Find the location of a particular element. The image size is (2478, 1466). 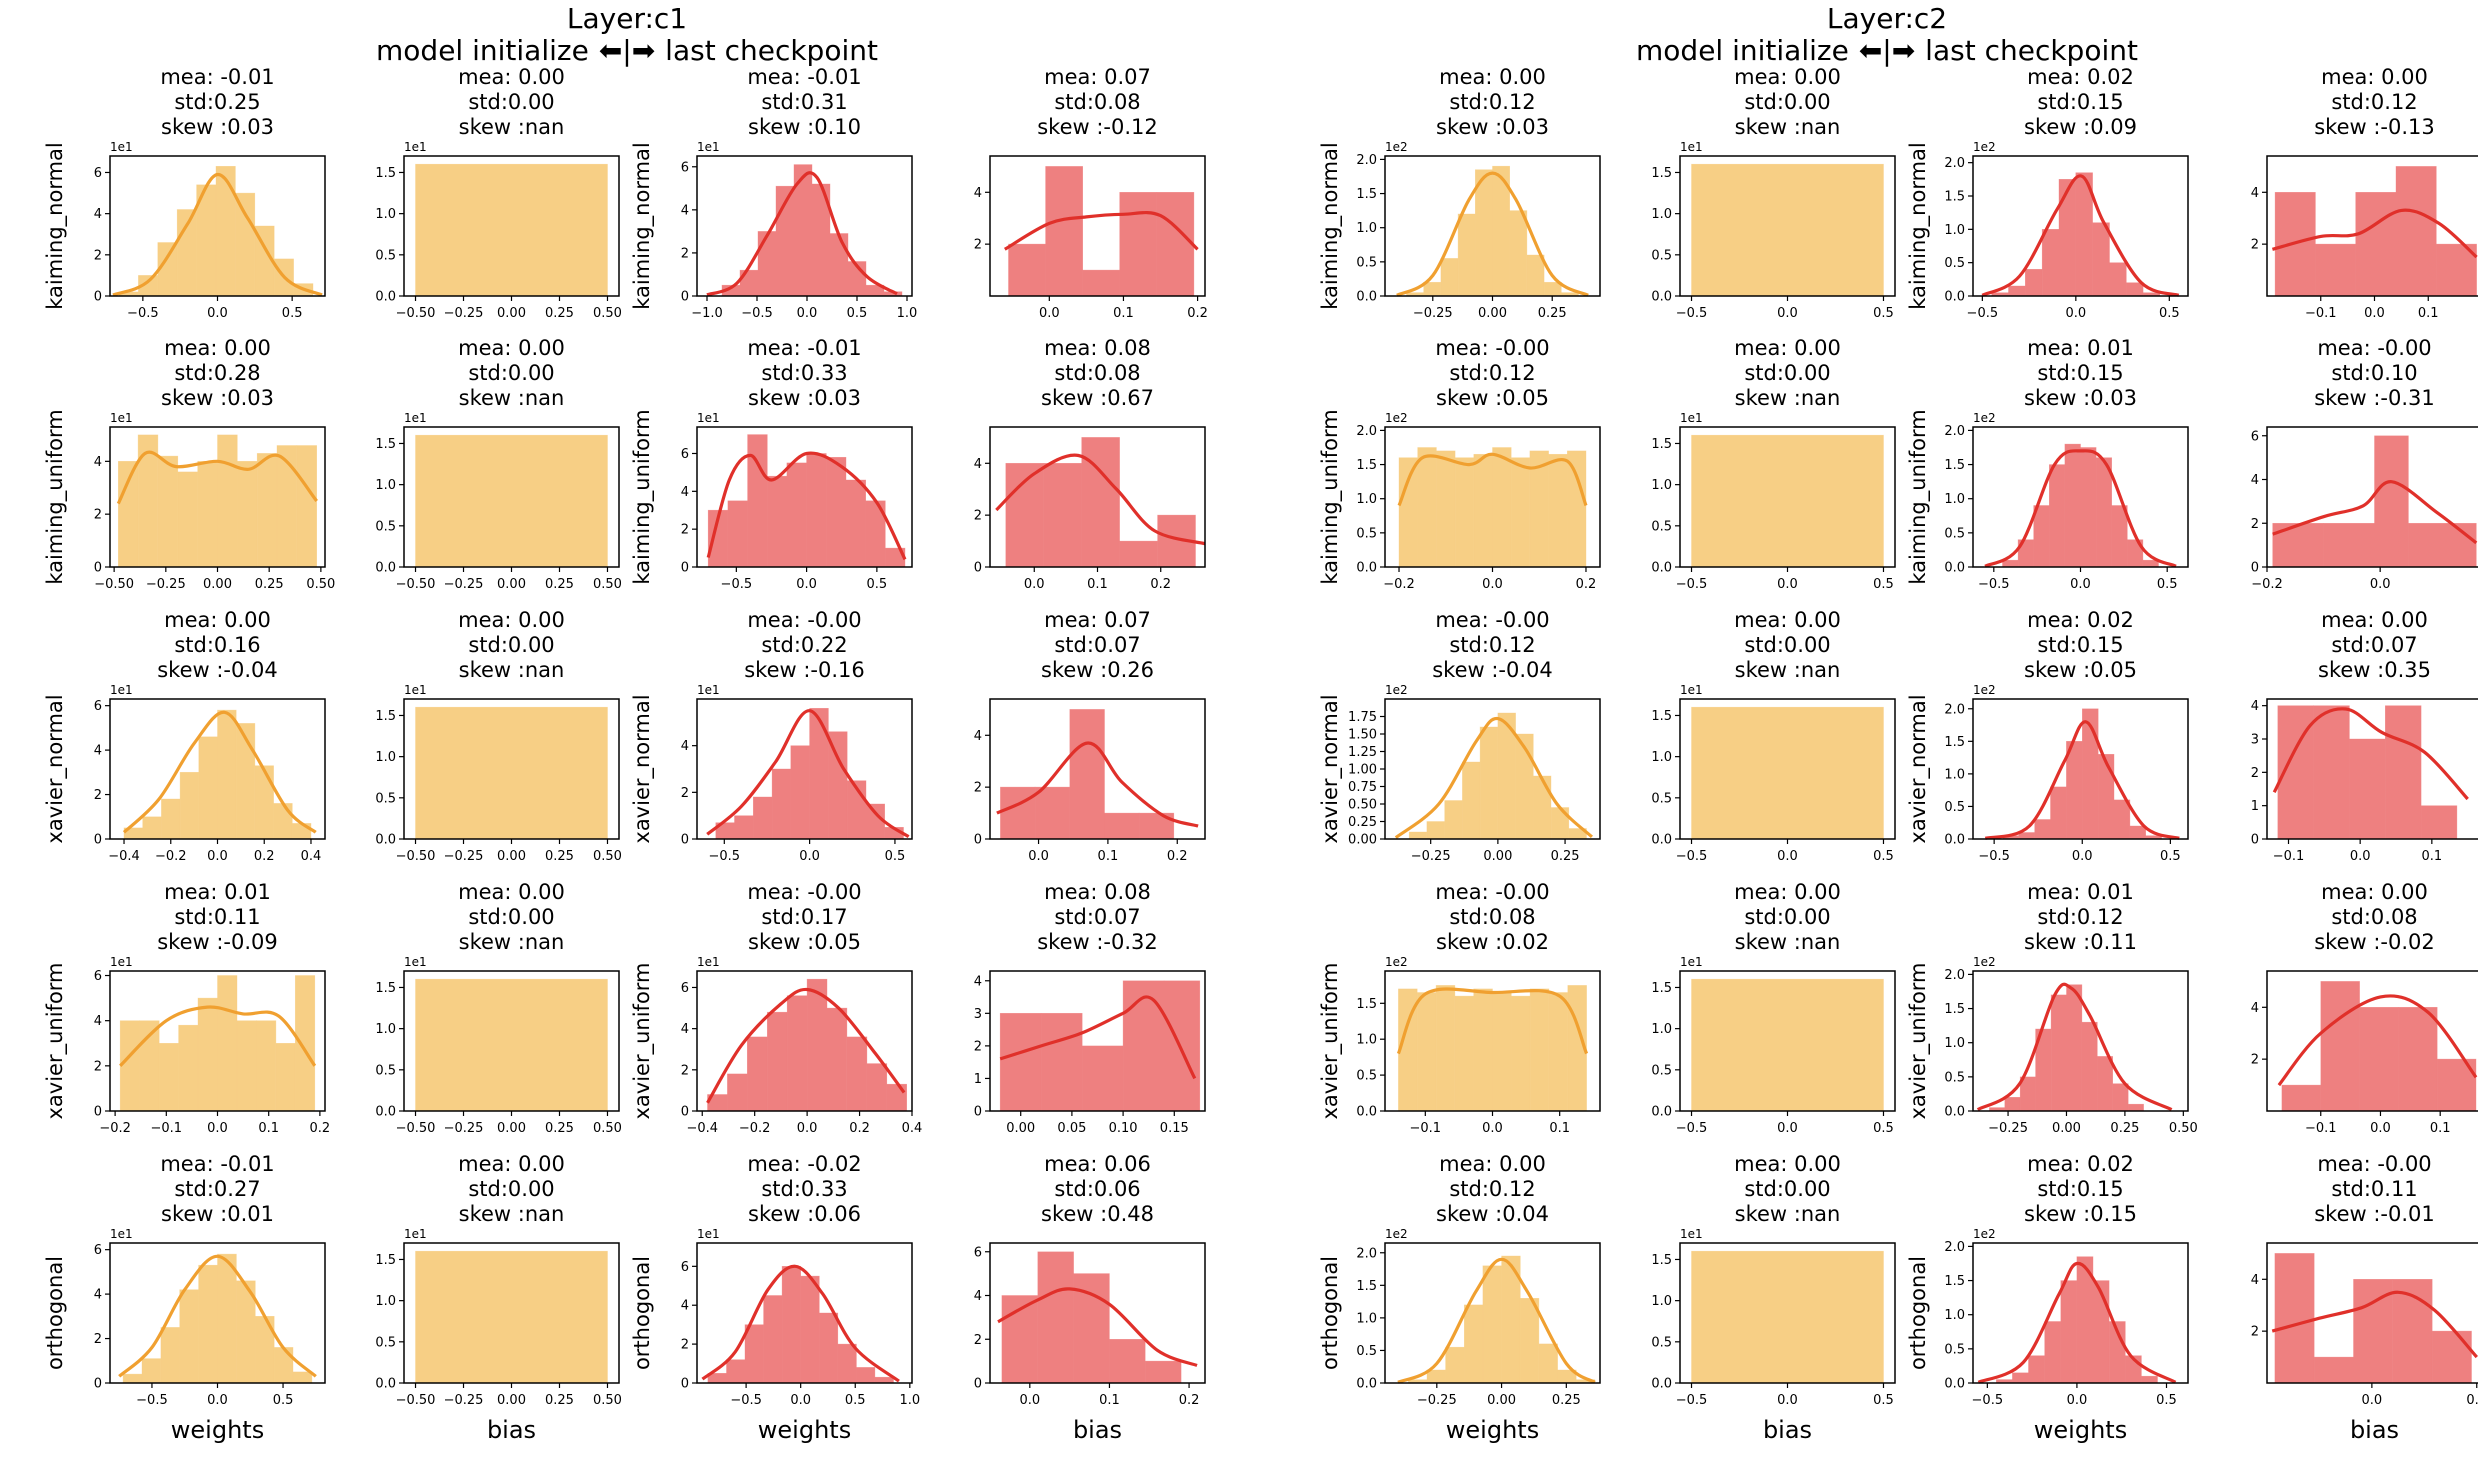

hist-r5-c3-stat-3: skew :0.06 is located at coordinates (804, 1214).